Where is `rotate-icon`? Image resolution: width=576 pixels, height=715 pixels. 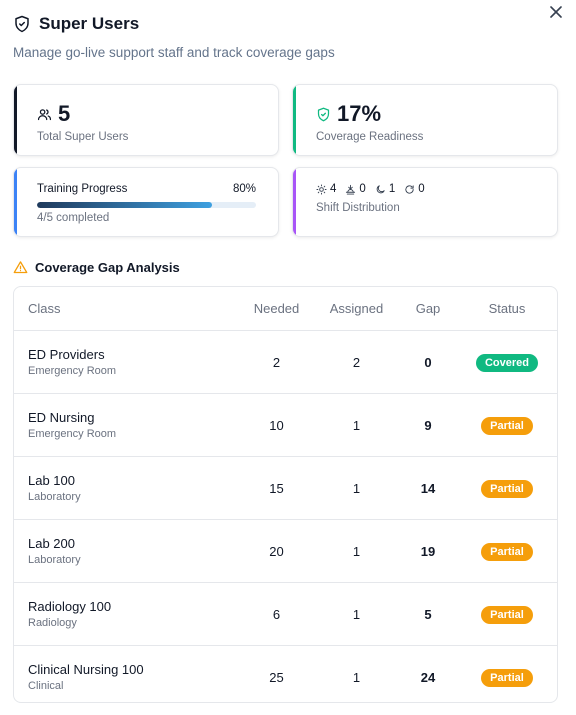
rotate-icon is located at coordinates (409, 189).